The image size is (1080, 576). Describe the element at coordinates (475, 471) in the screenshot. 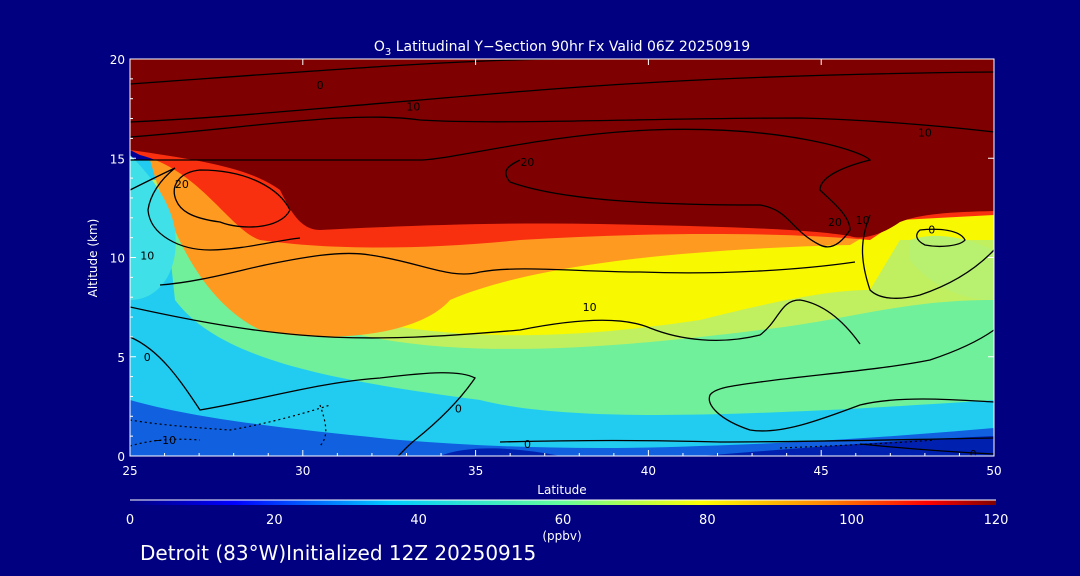

I see `x-tick-label: 35` at that location.